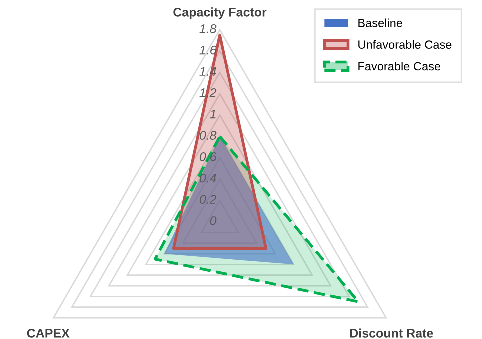 This screenshot has width=482, height=339. What do you see at coordinates (213, 221) in the screenshot?
I see `y-tick-label: 0` at bounding box center [213, 221].